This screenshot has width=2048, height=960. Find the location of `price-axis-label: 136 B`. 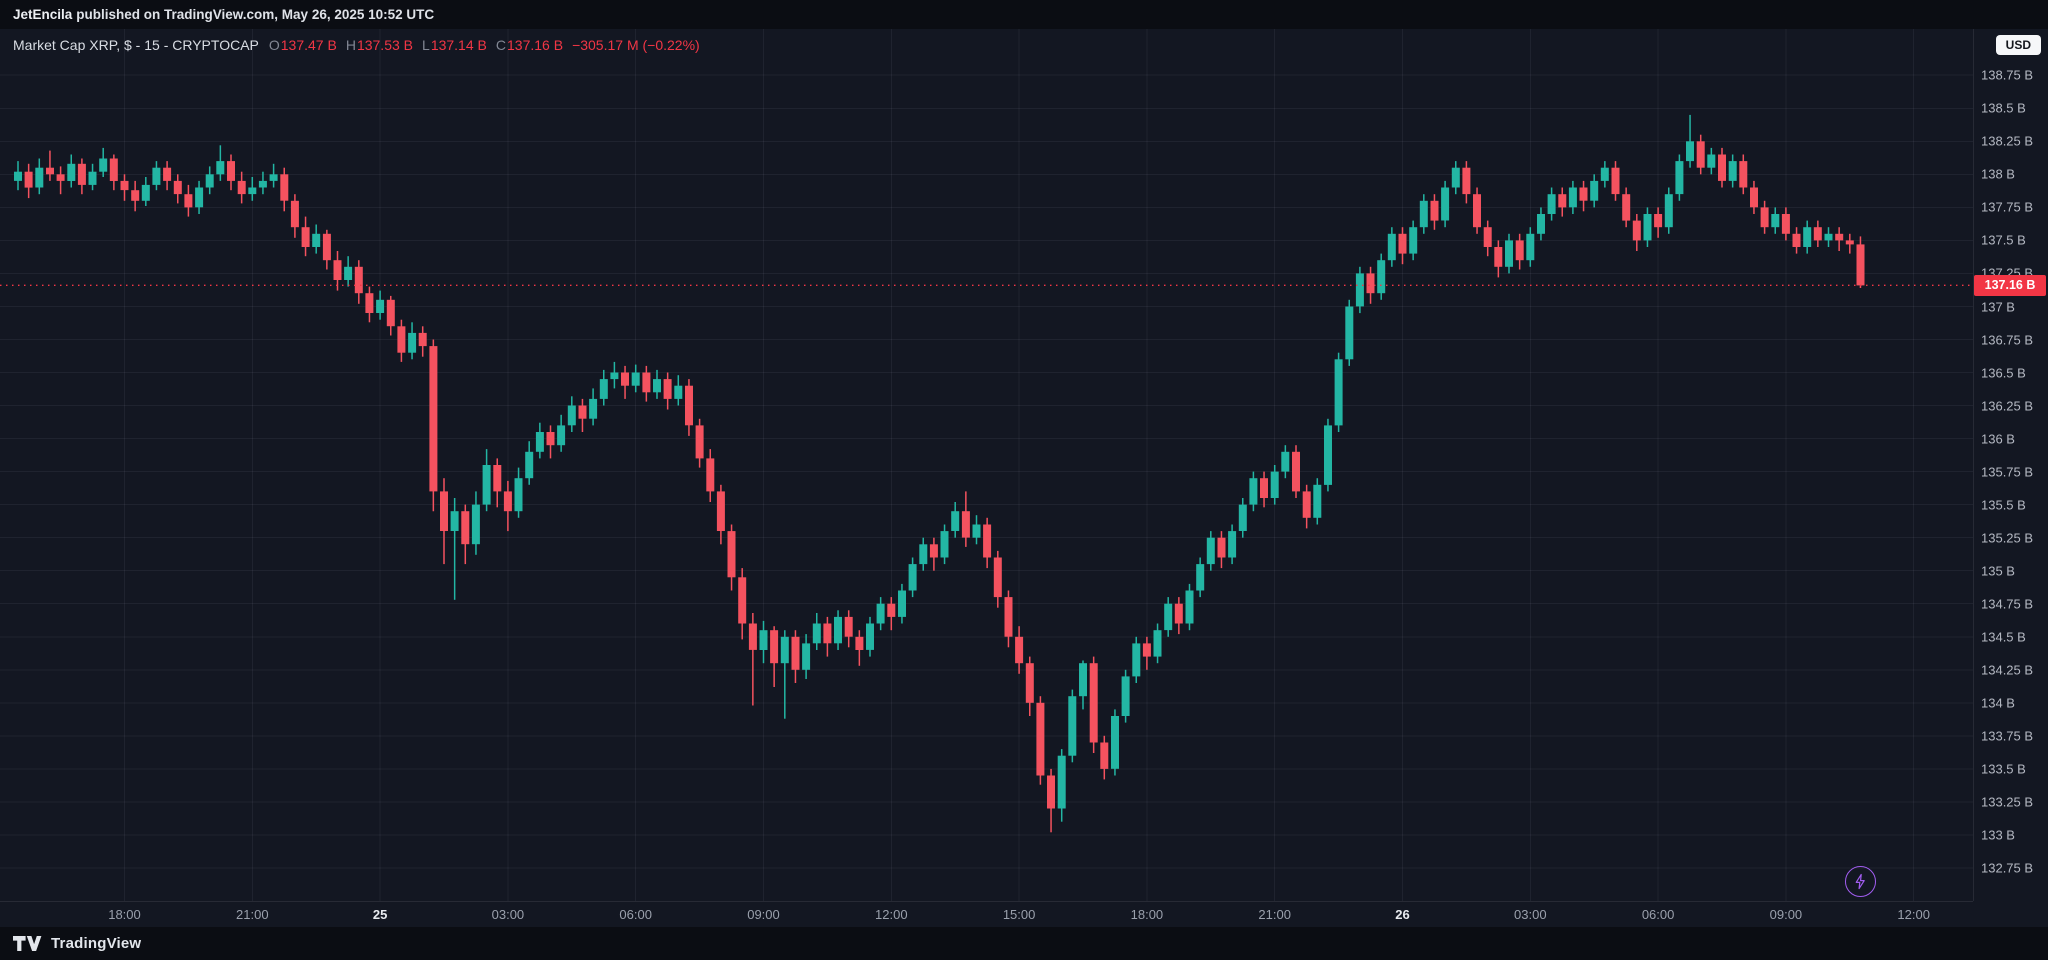

price-axis-label: 136 B is located at coordinates (1998, 439).